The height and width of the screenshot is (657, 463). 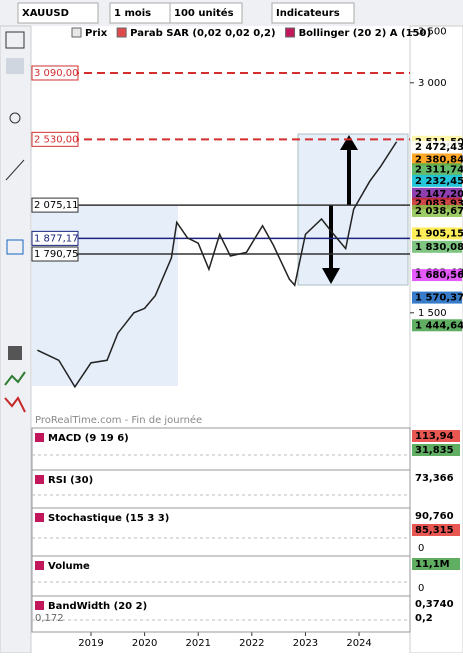 I want to click on price-tag: 2 472,43, so click(x=439, y=147).